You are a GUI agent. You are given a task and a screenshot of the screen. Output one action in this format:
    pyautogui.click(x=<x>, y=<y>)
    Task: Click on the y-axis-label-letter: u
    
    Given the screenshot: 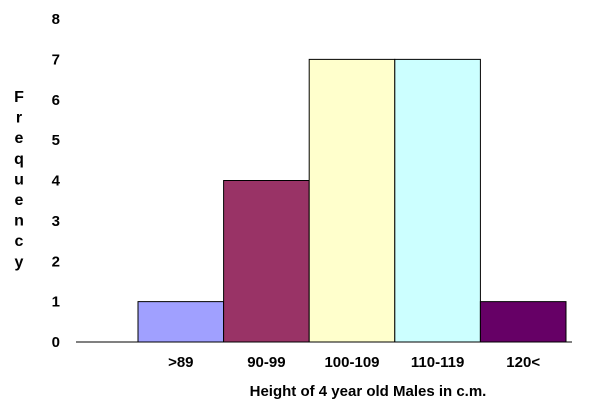 What is the action you would take?
    pyautogui.click(x=19, y=179)
    